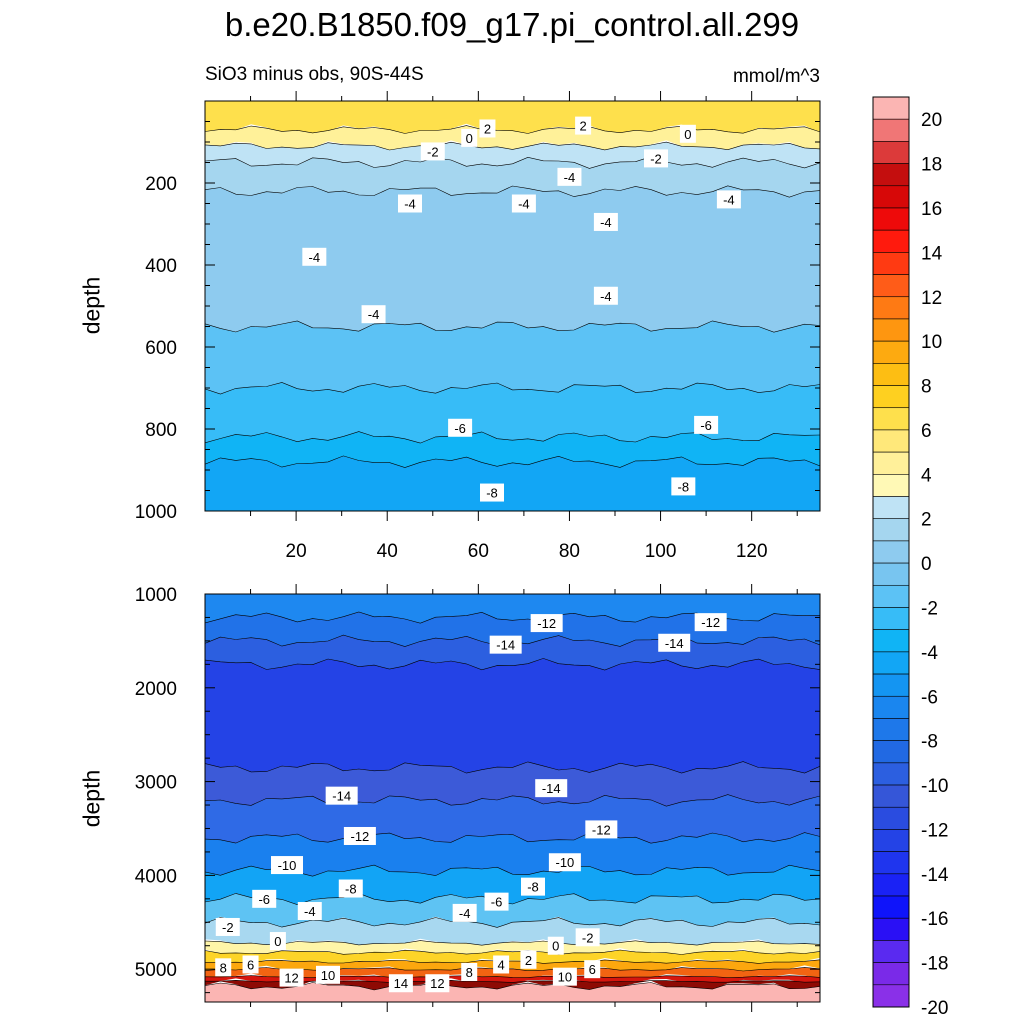  I want to click on colorbar-tick-label: 14, so click(932, 253).